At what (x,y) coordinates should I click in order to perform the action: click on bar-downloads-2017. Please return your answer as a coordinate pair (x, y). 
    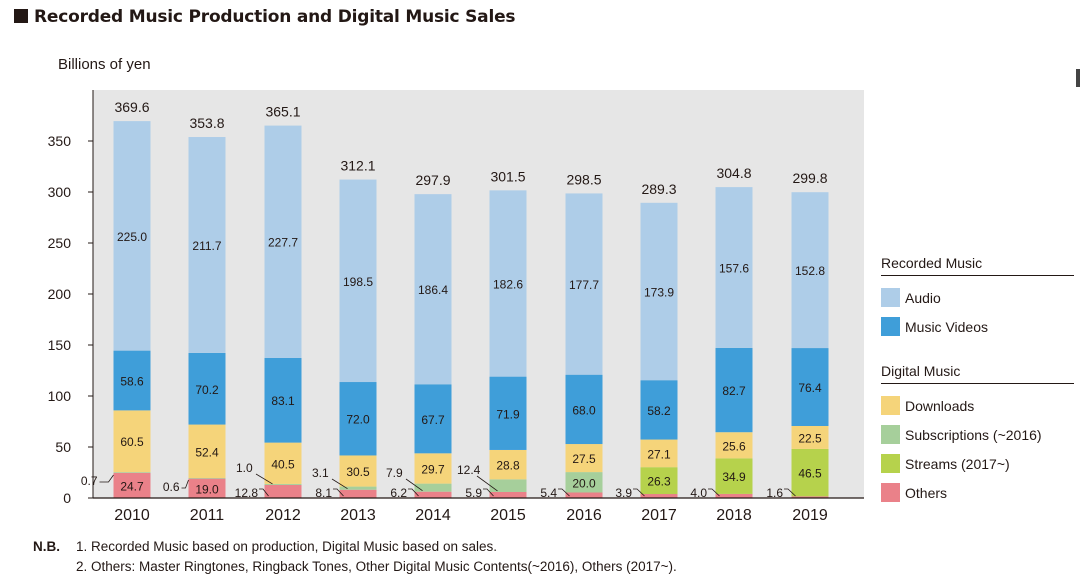
    Looking at the image, I should click on (659, 453).